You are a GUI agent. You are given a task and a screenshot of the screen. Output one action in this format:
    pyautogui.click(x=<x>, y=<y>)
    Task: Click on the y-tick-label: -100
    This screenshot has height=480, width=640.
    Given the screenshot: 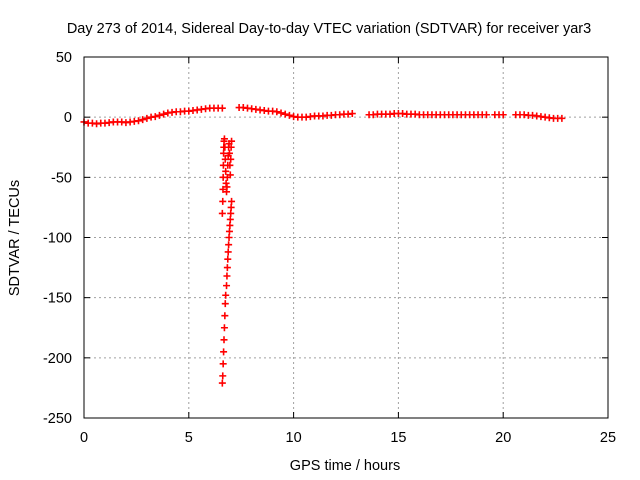 What is the action you would take?
    pyautogui.click(x=57, y=239)
    